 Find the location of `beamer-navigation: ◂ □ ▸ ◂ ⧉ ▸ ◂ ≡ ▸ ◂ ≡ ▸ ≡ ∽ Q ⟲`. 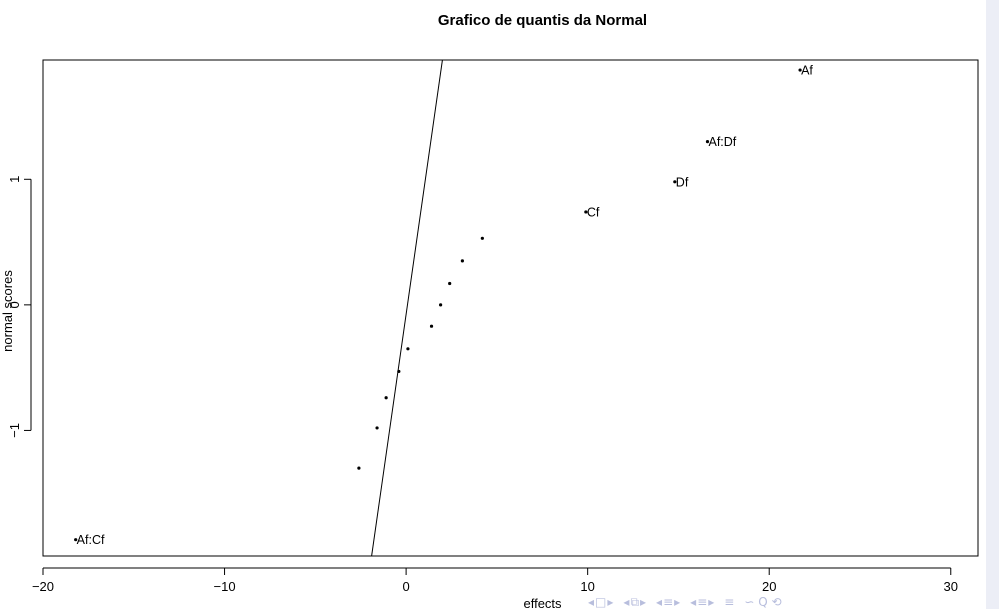

beamer-navigation: ◂ □ ▸ ◂ ⧉ ▸ ◂ ≡ ▸ ◂ ≡ ▸ ≡ ∽ Q ⟲ is located at coordinates (688, 602).